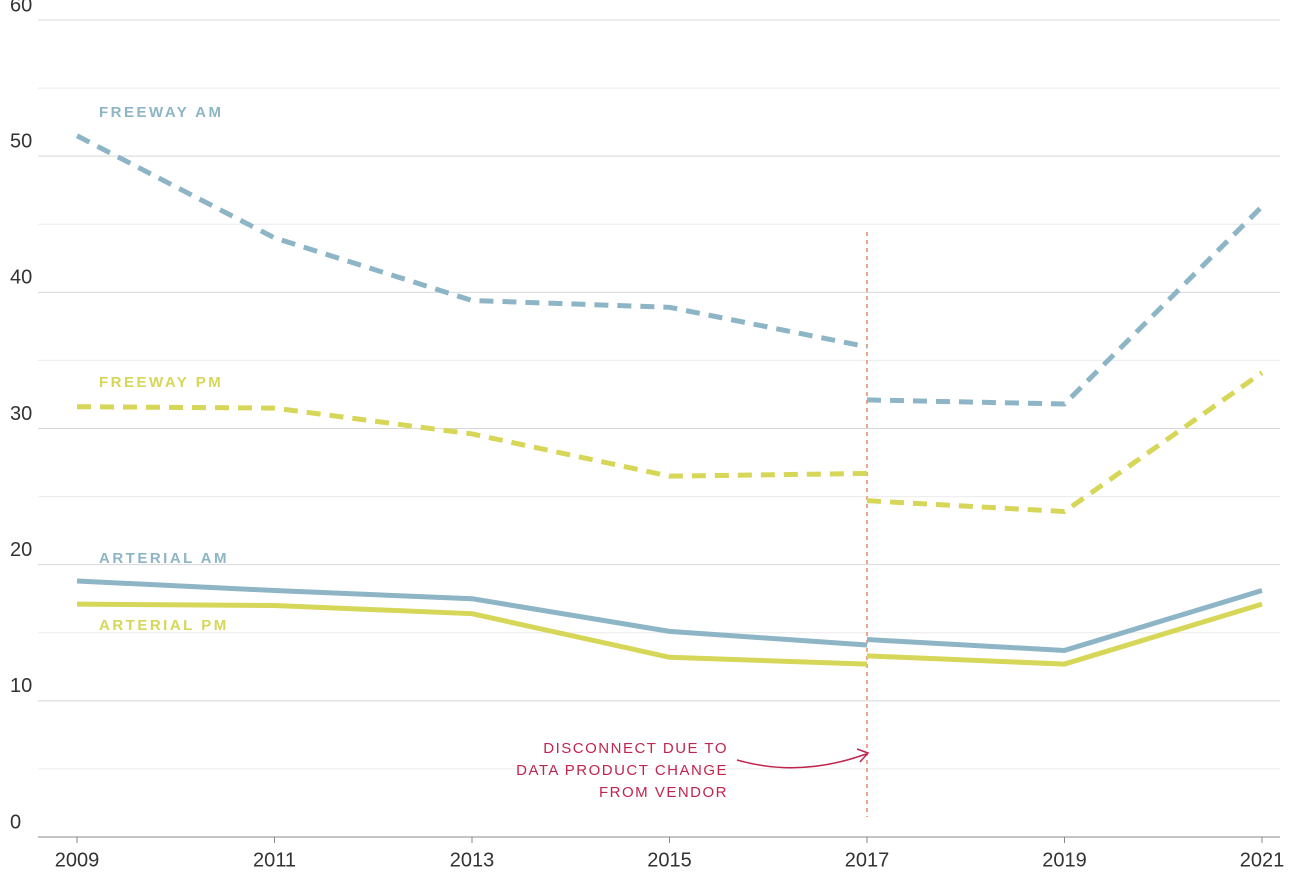  I want to click on y-tick-label: 0, so click(15, 822).